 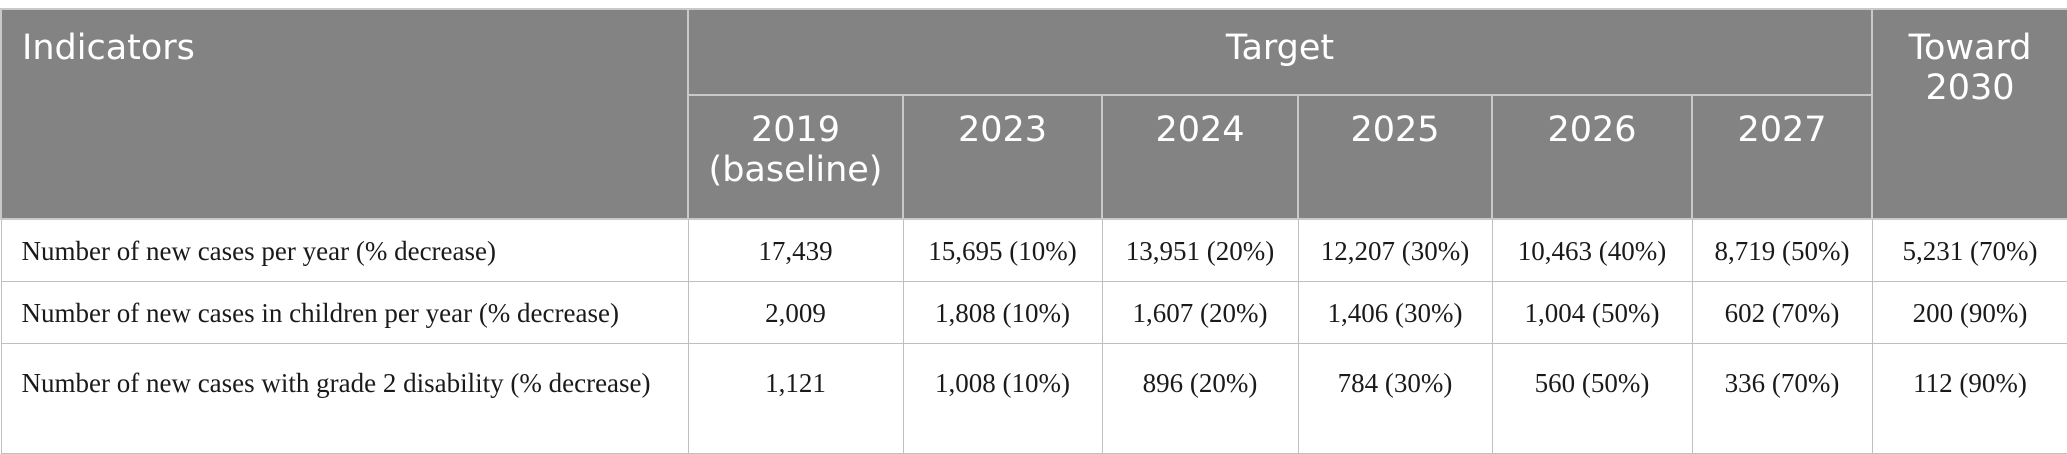 What do you see at coordinates (1782, 250) in the screenshot?
I see `table-cell: 8,719 (50%)` at bounding box center [1782, 250].